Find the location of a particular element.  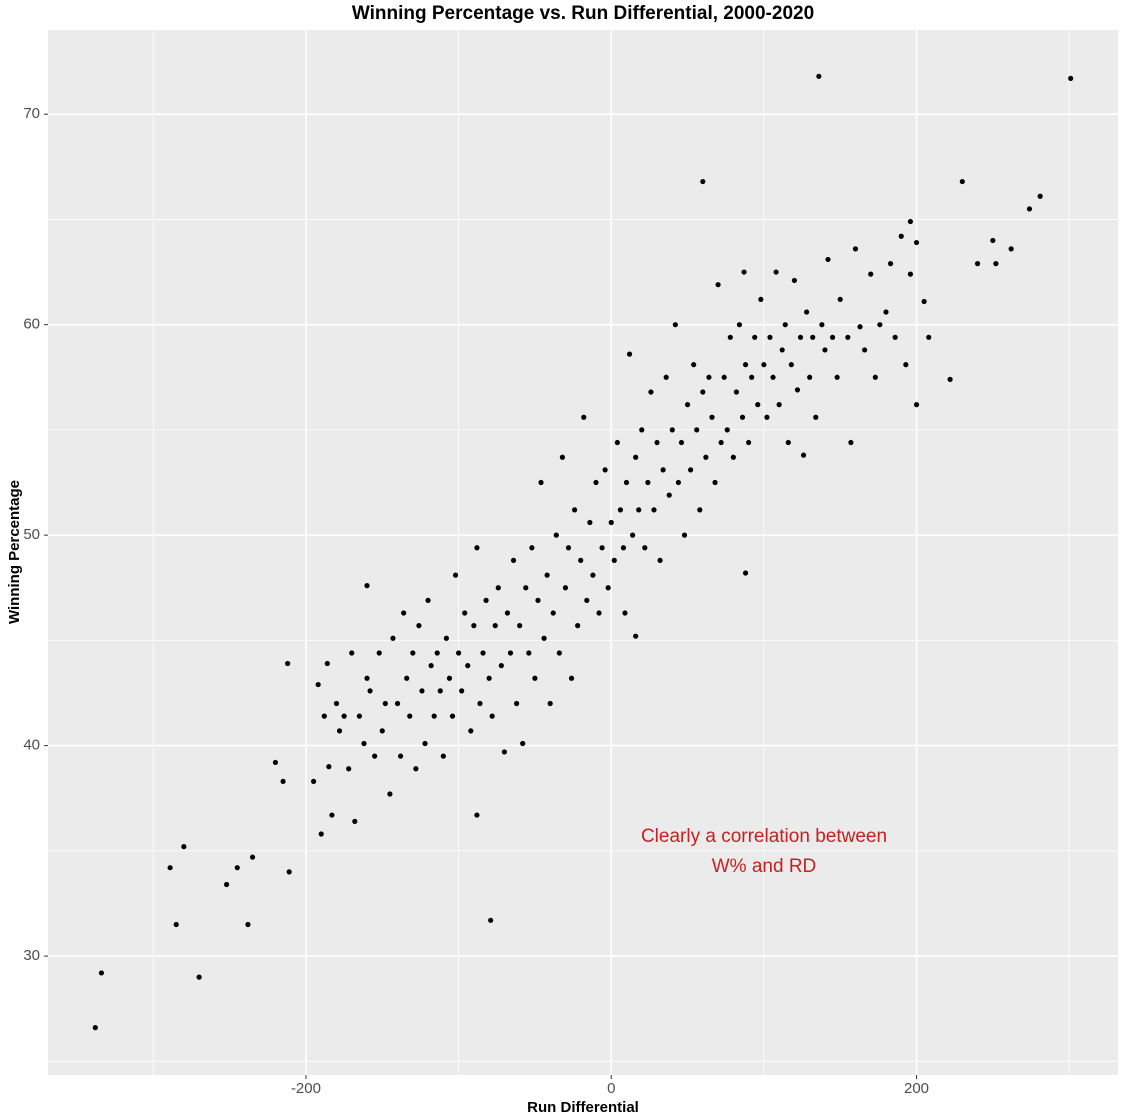

y-tick-label: 30 is located at coordinates (31, 955).